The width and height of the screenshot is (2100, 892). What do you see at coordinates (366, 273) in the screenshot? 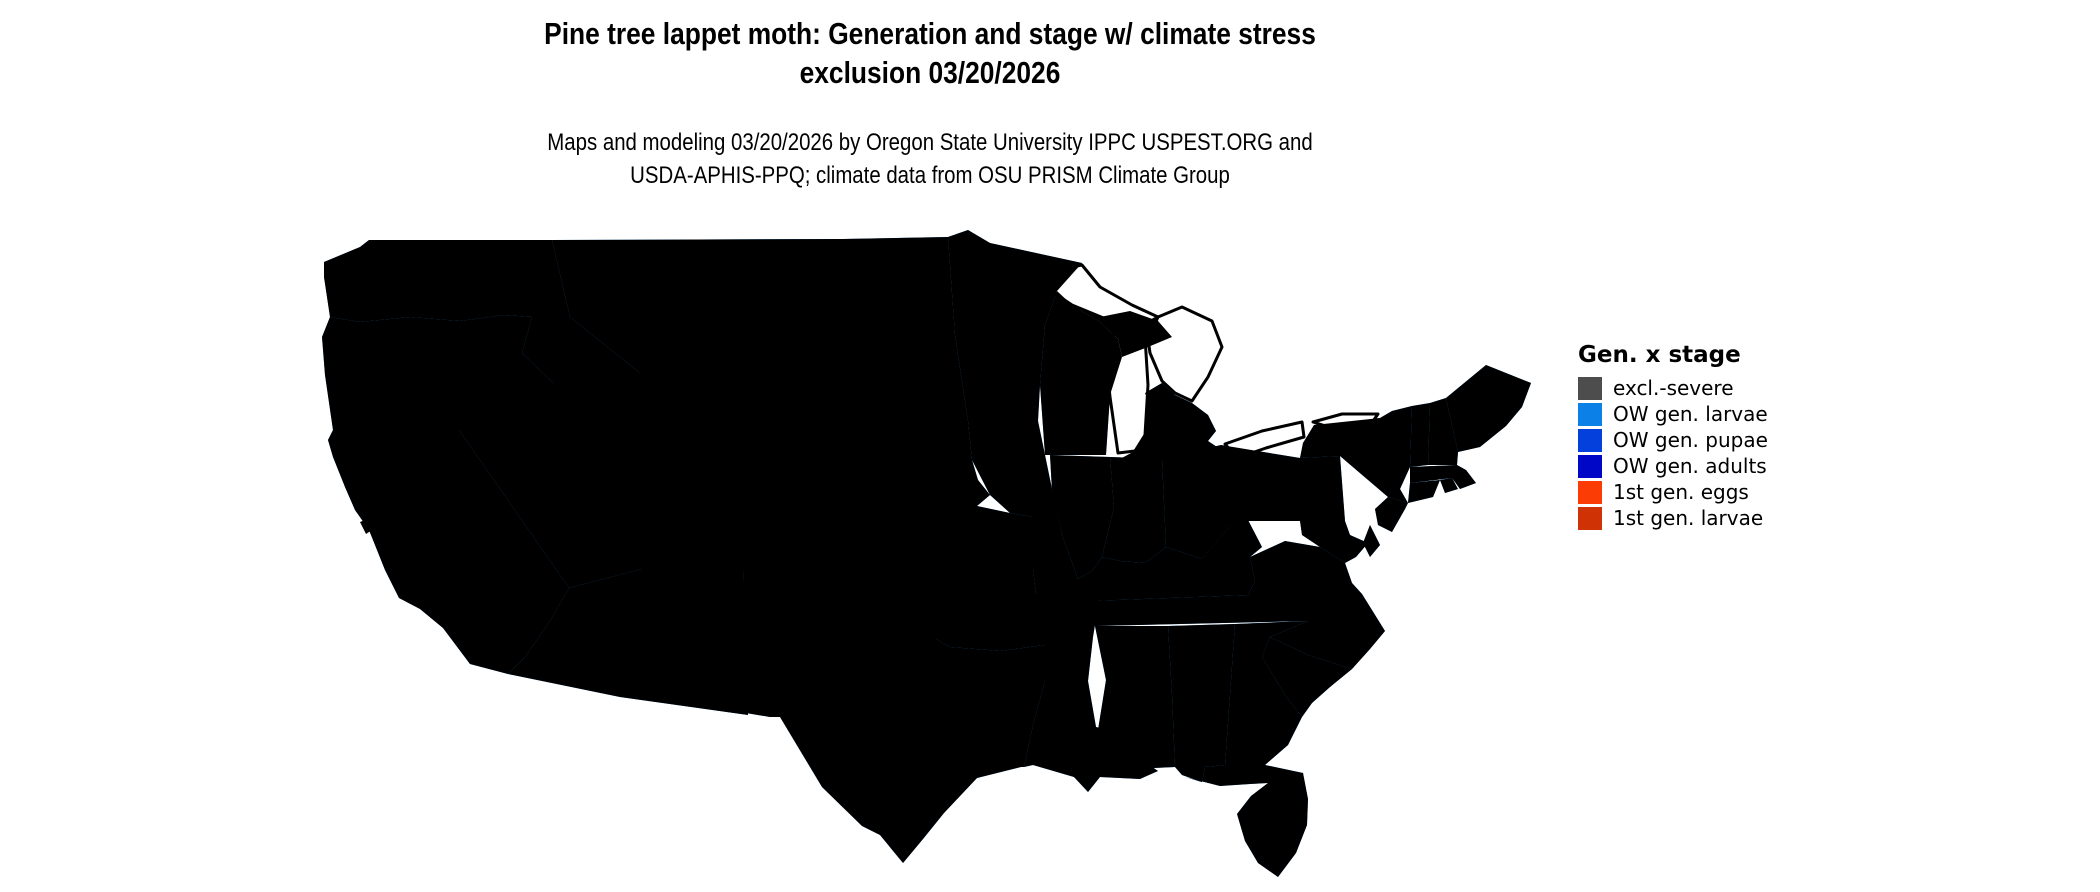
I see `puget-sound` at bounding box center [366, 273].